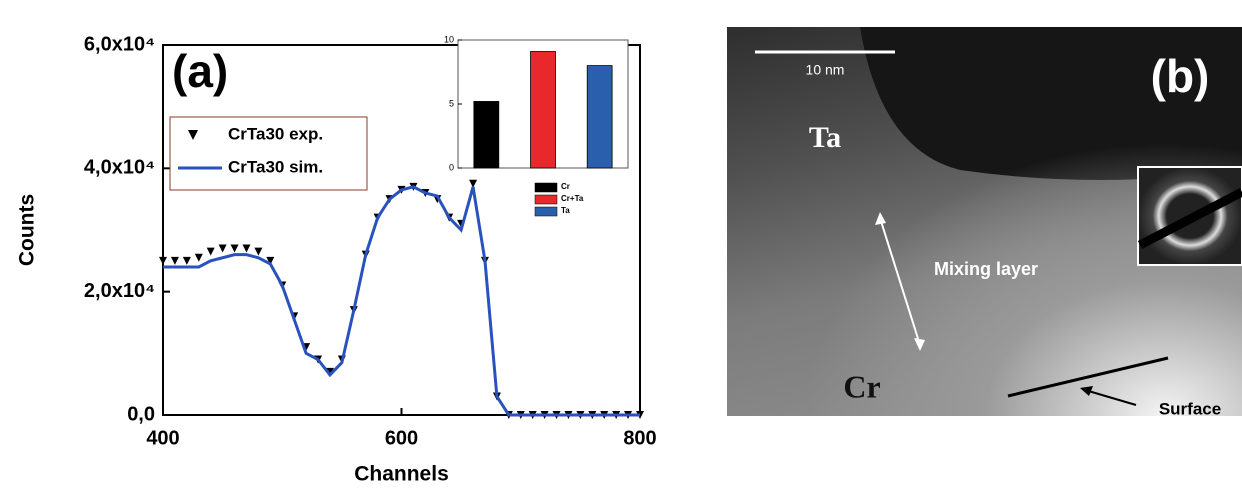  What do you see at coordinates (861, 386) in the screenshot?
I see `image-label: Cr` at bounding box center [861, 386].